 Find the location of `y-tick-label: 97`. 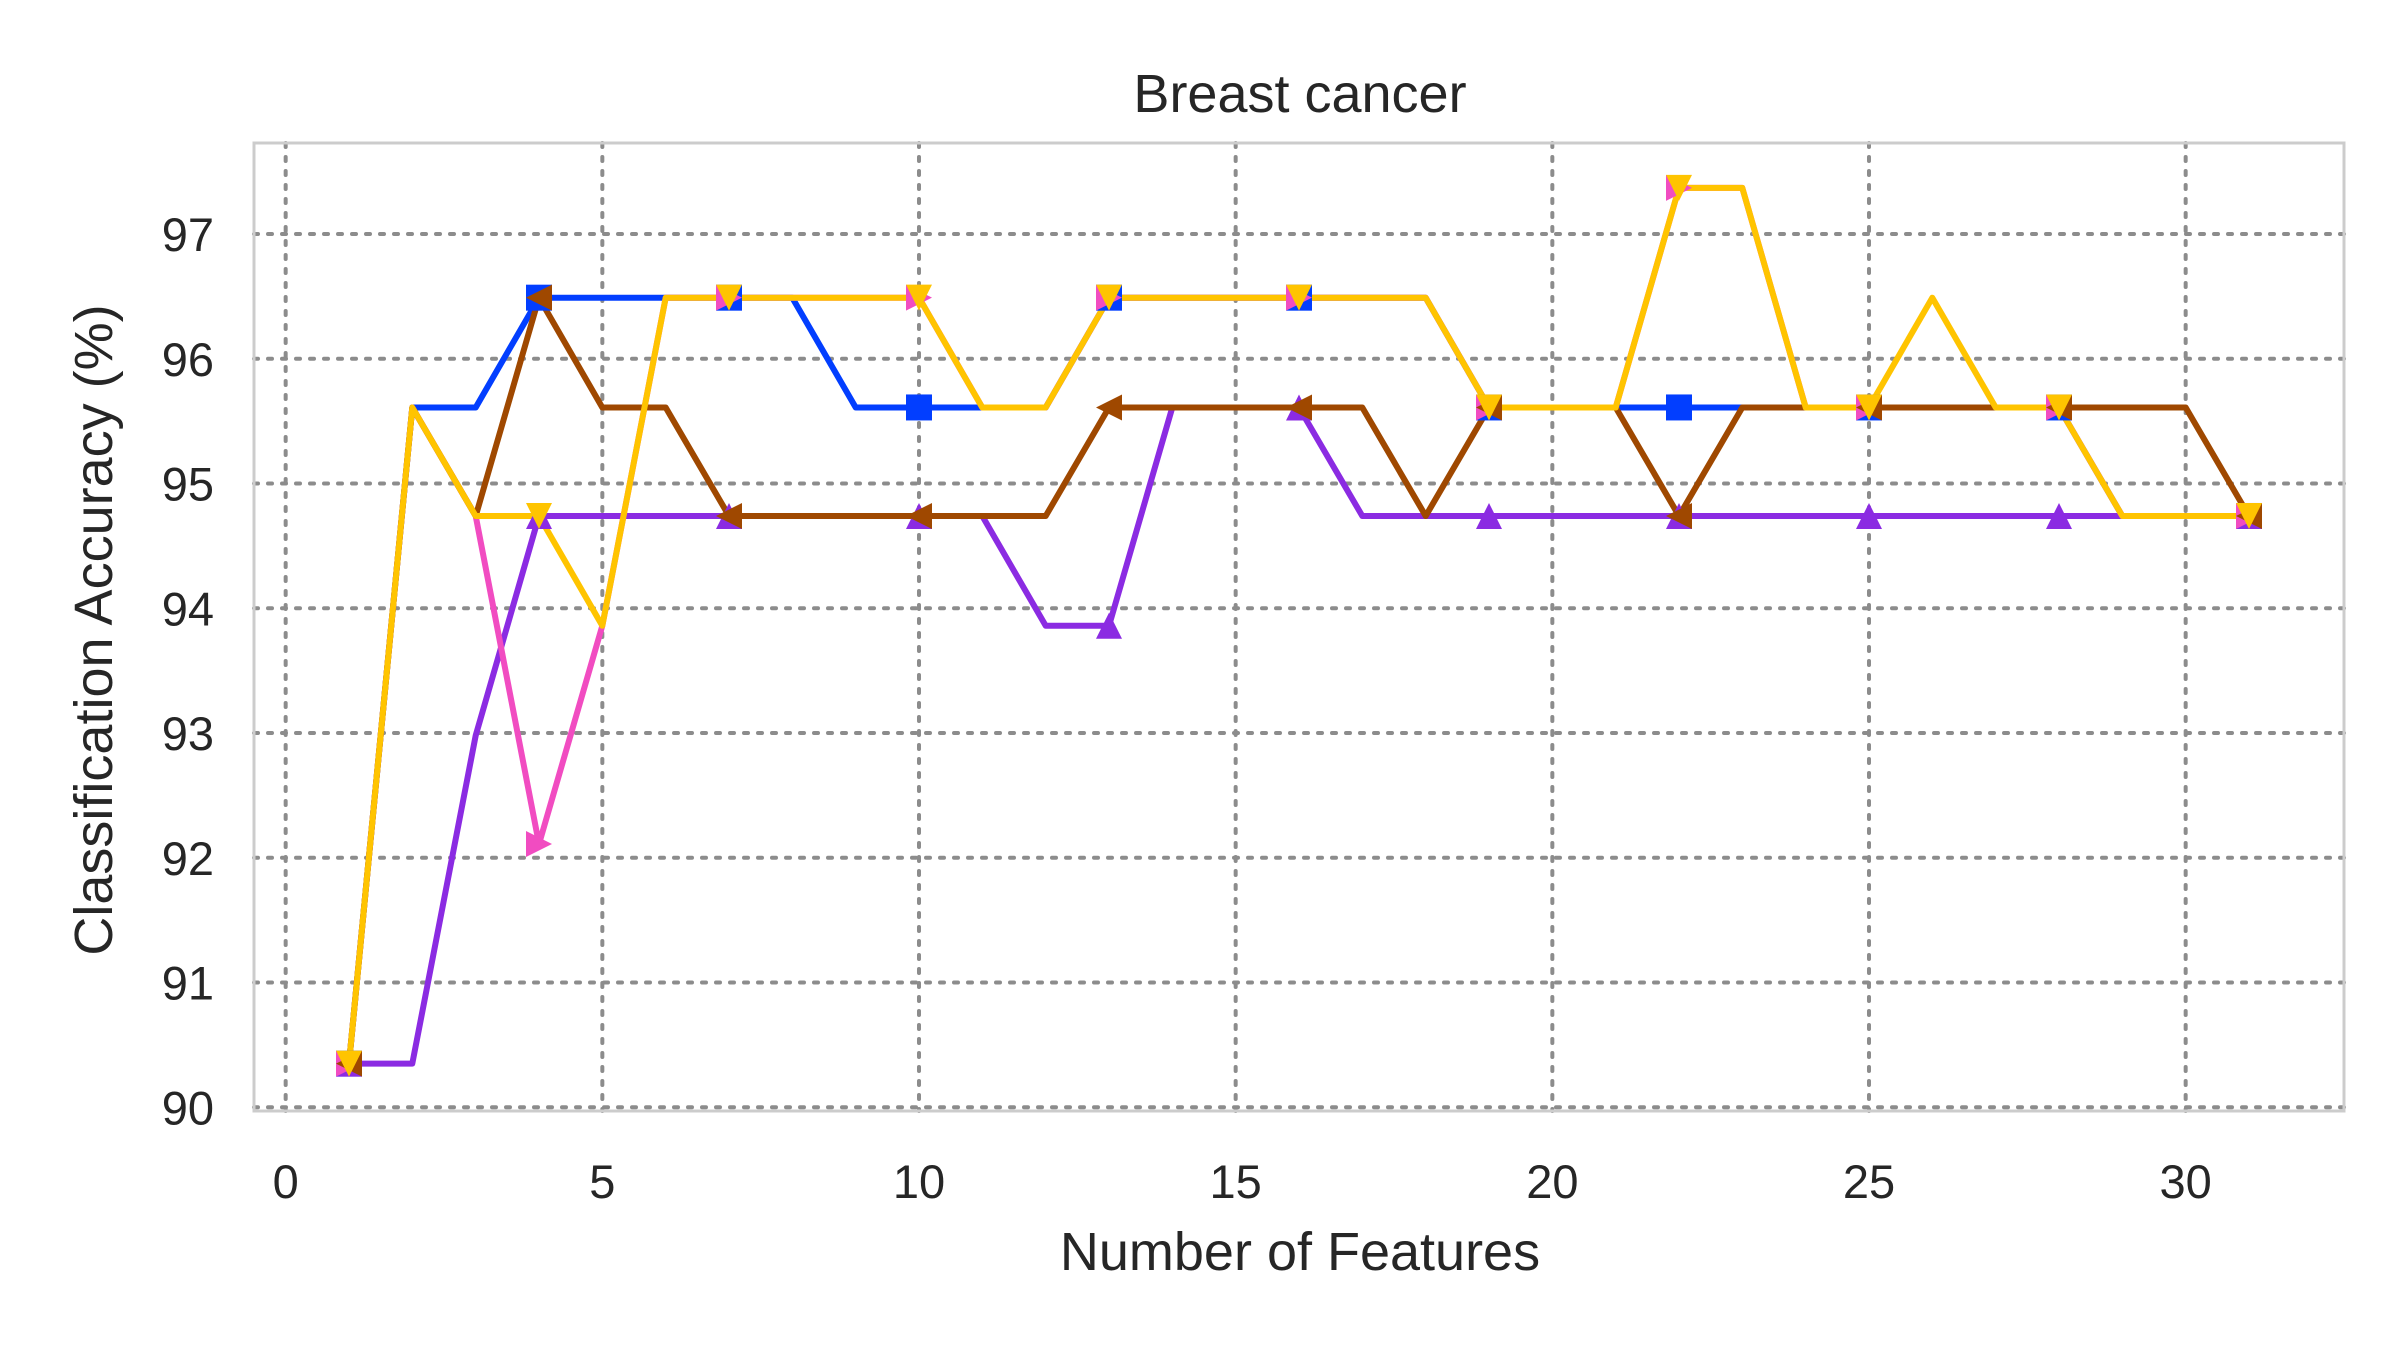

y-tick-label: 97 is located at coordinates (188, 234).